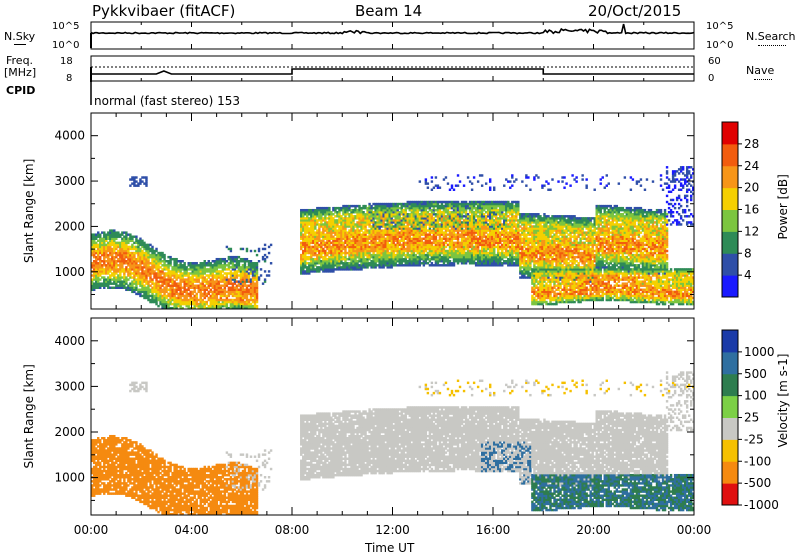 Image resolution: width=800 pixels, height=555 pixels. I want to click on freq-tick-left-bottom: 8, so click(69, 78).